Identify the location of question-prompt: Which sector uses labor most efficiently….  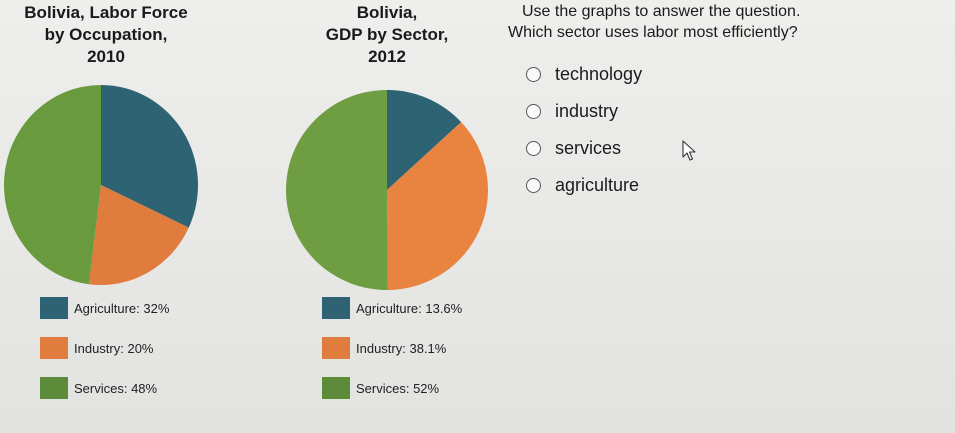
(653, 32).